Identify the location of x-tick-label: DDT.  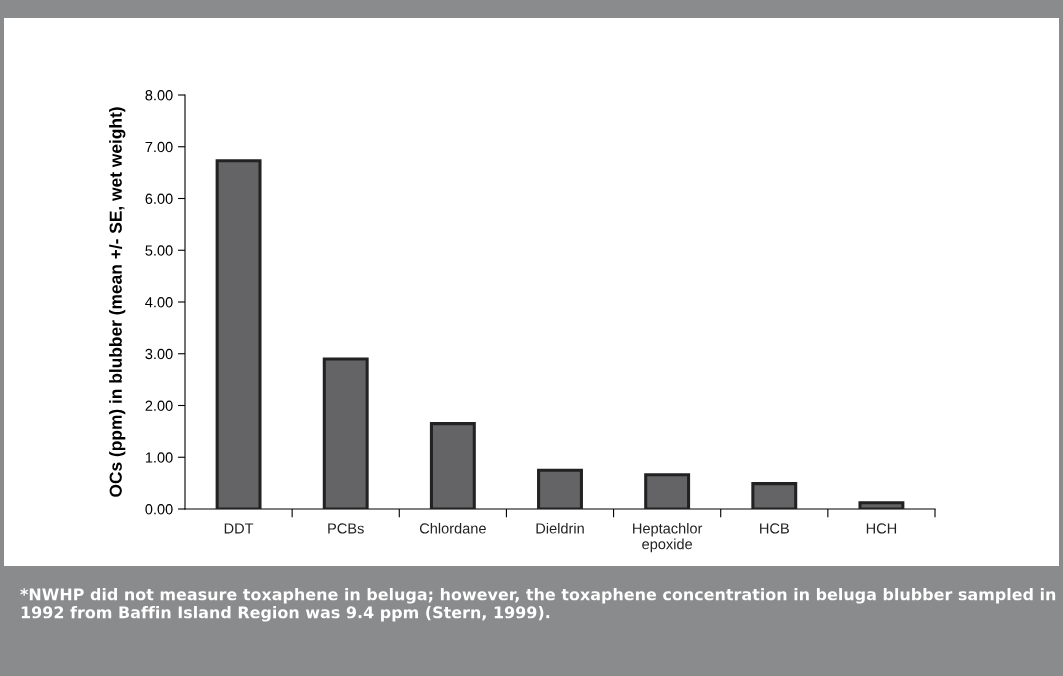
(239, 528).